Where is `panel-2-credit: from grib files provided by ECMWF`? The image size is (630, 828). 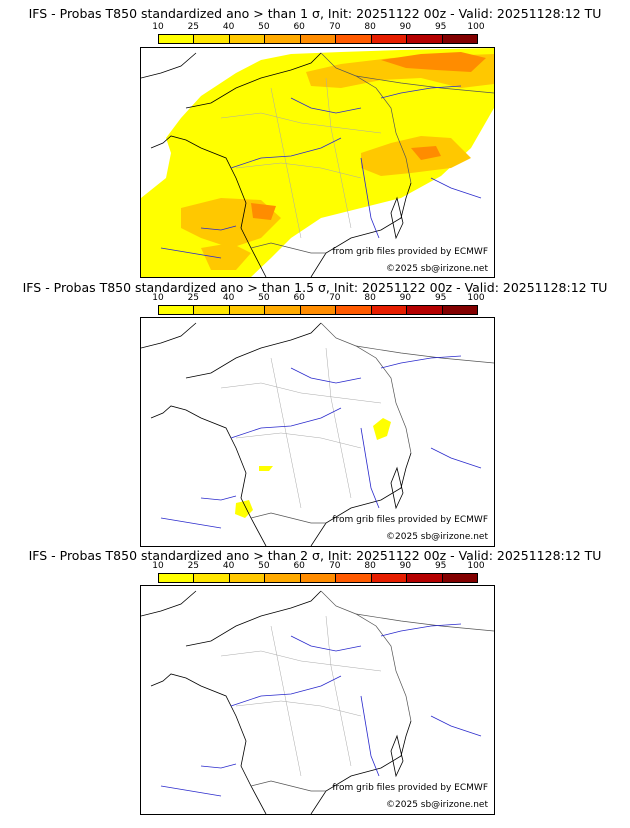 panel-2-credit: from grib files provided by ECMWF is located at coordinates (410, 520).